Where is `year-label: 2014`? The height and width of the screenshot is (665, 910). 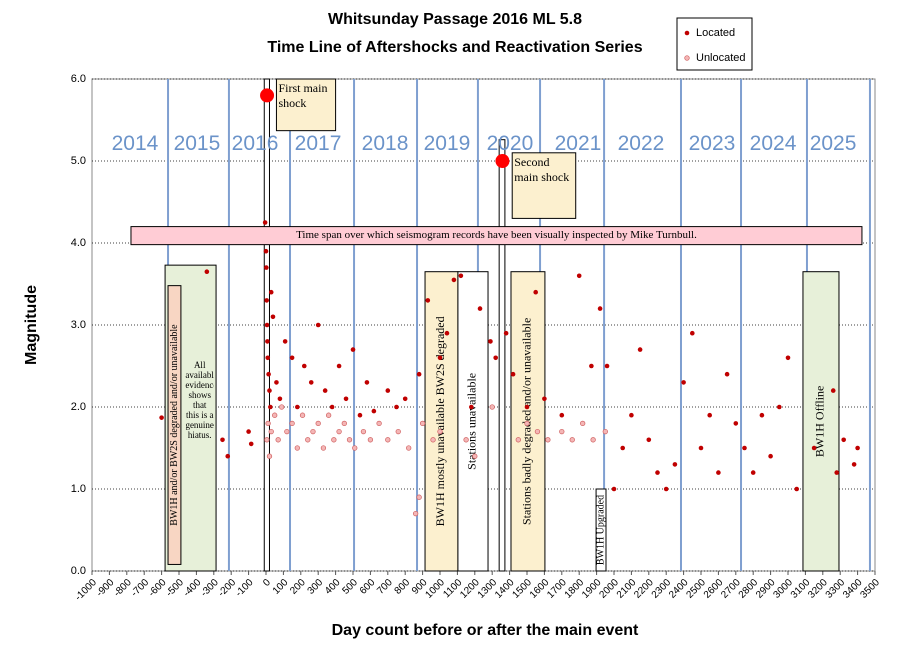
year-label: 2014 is located at coordinates (135, 143).